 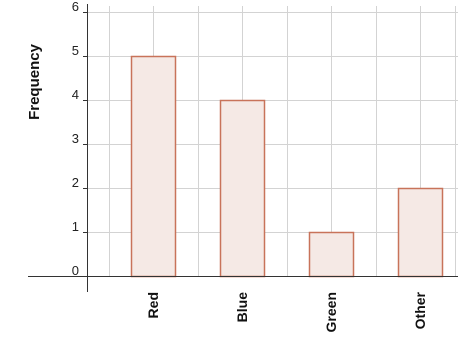 I want to click on x-tick-label: Red, so click(x=153, y=305).